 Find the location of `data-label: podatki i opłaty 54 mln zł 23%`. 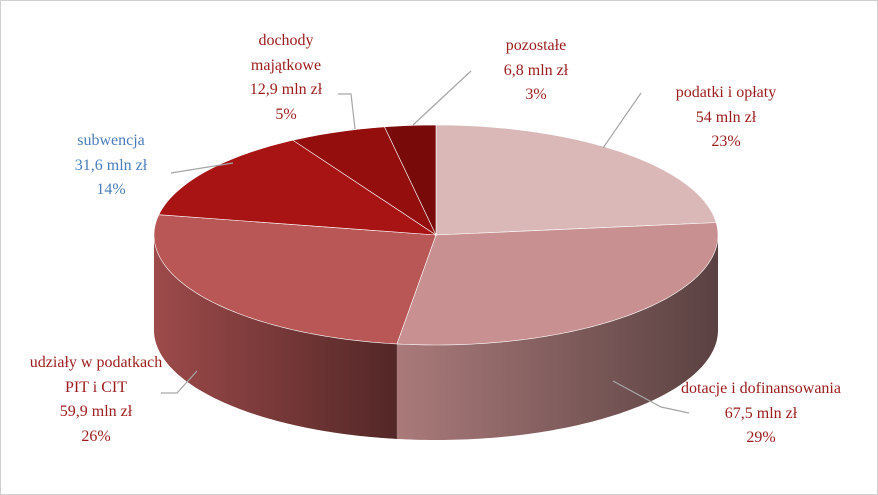

data-label: podatki i opłaty 54 mln zł 23% is located at coordinates (726, 118).